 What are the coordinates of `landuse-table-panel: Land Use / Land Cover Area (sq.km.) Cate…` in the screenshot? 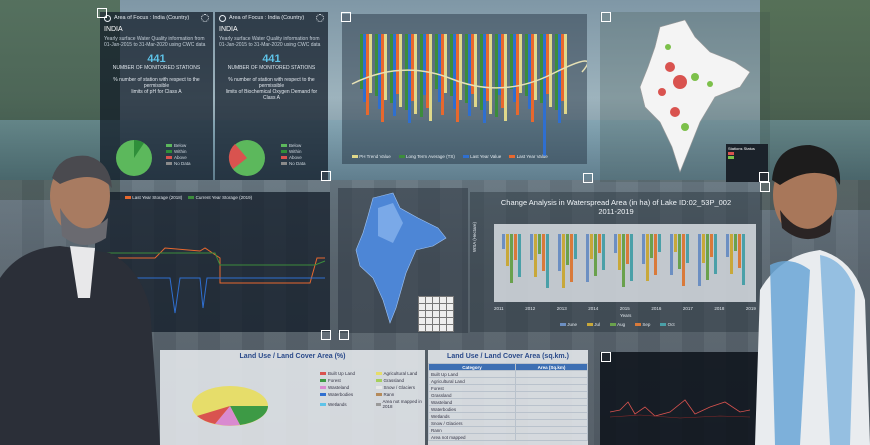 It's located at (508, 397).